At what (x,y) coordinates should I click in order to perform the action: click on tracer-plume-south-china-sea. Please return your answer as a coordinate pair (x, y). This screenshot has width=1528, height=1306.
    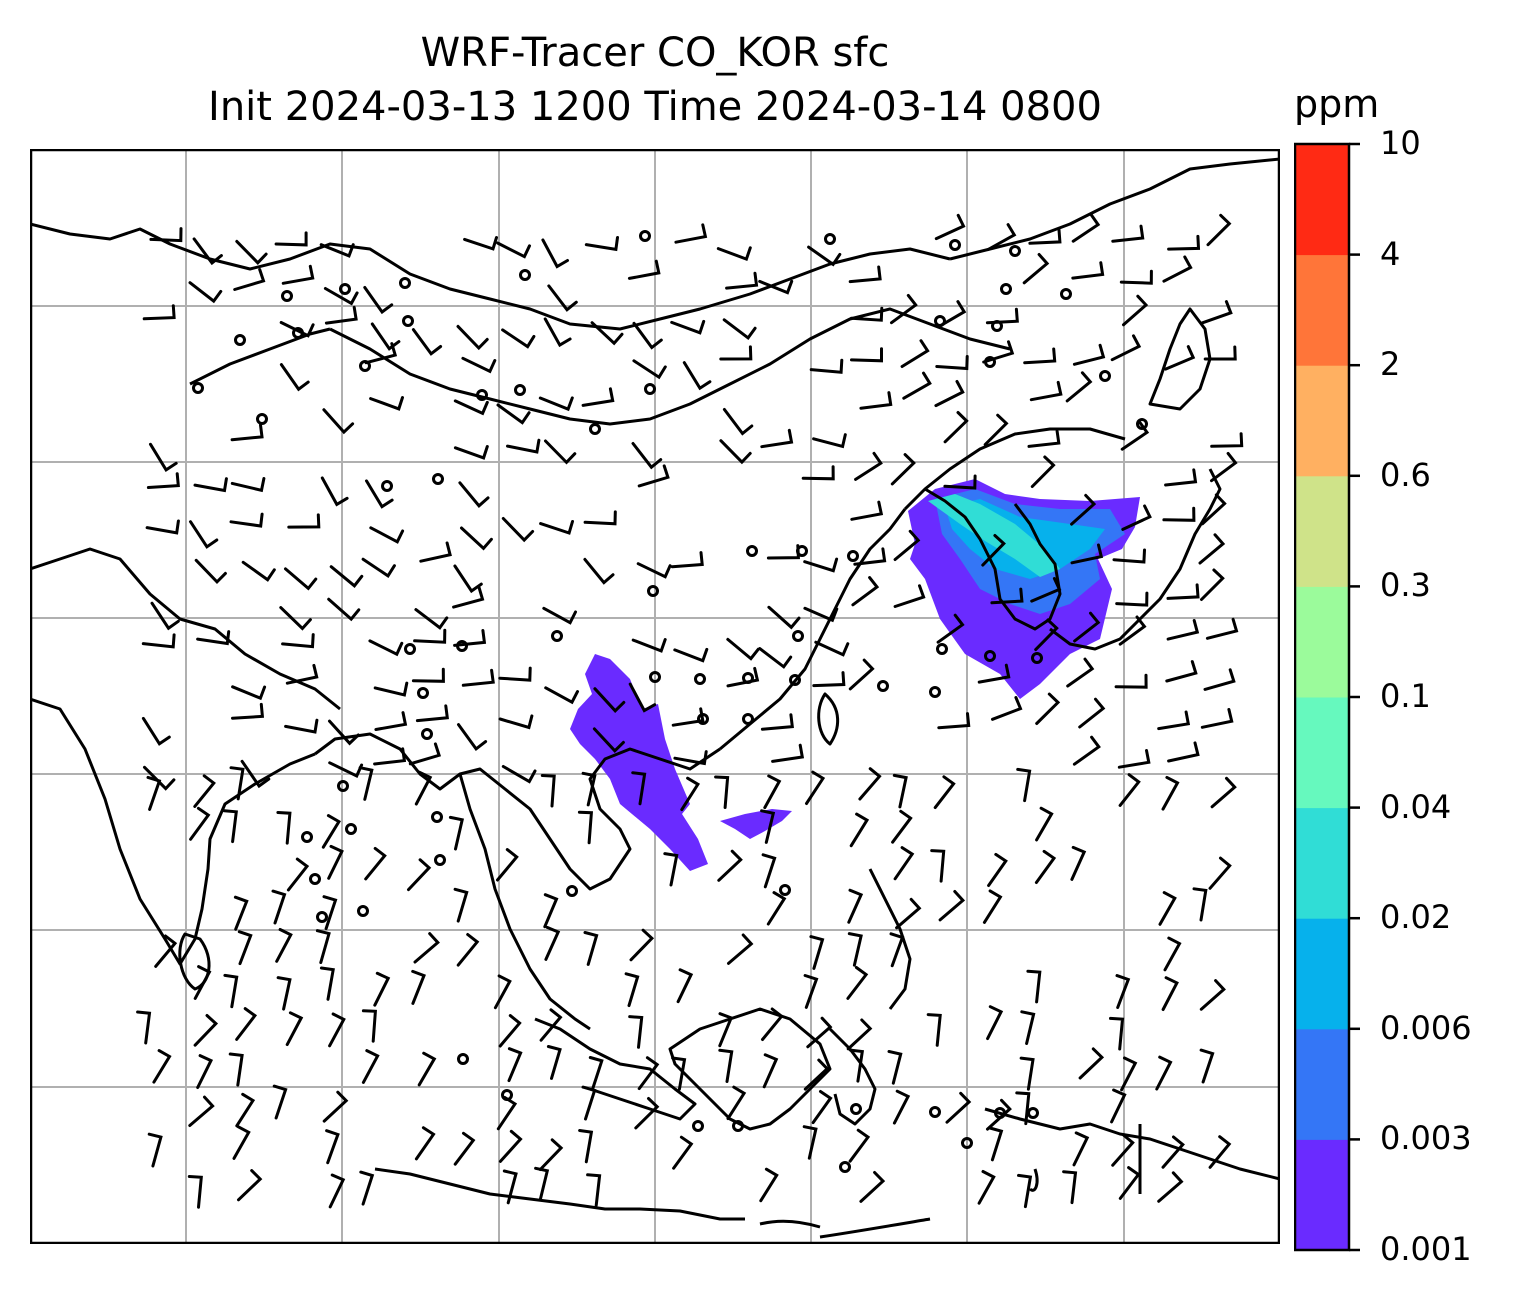
    Looking at the image, I should click on (756, 824).